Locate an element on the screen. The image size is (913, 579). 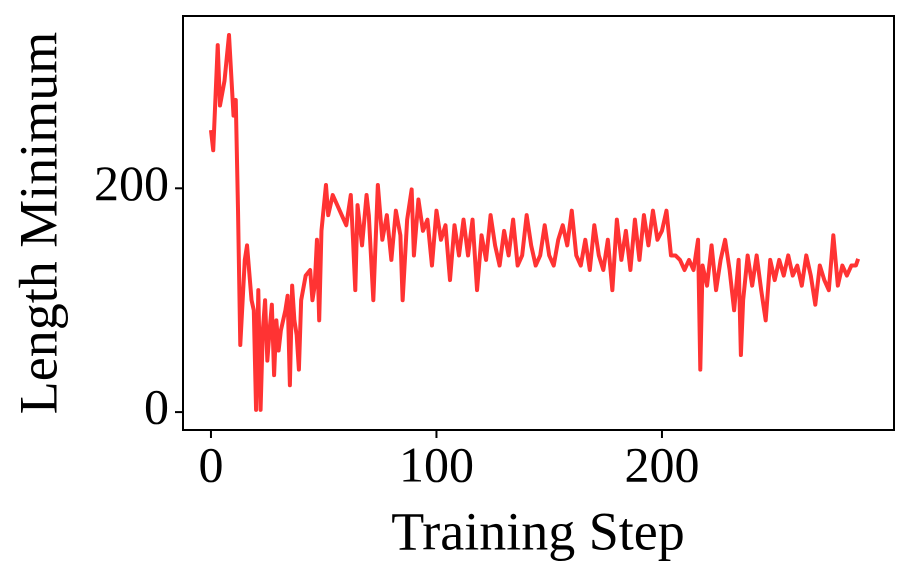
y-tick-label: 200 is located at coordinates (131, 183).